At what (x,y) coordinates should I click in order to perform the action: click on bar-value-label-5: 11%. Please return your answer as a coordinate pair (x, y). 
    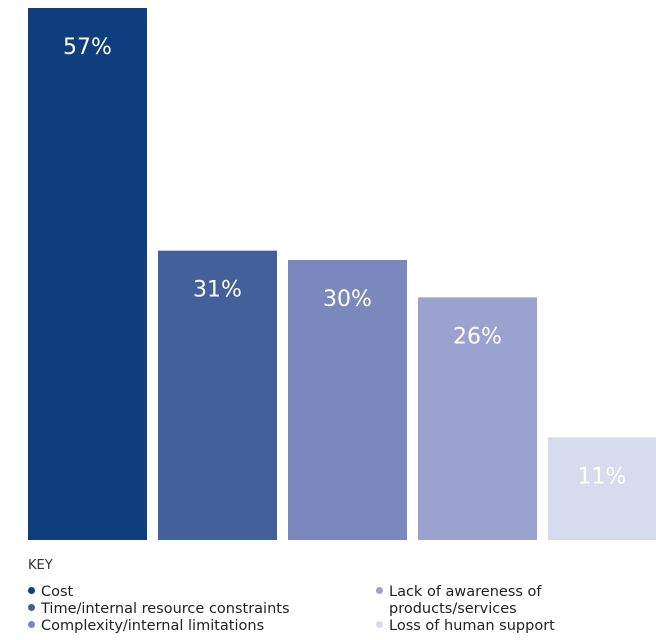
    Looking at the image, I should click on (602, 476).